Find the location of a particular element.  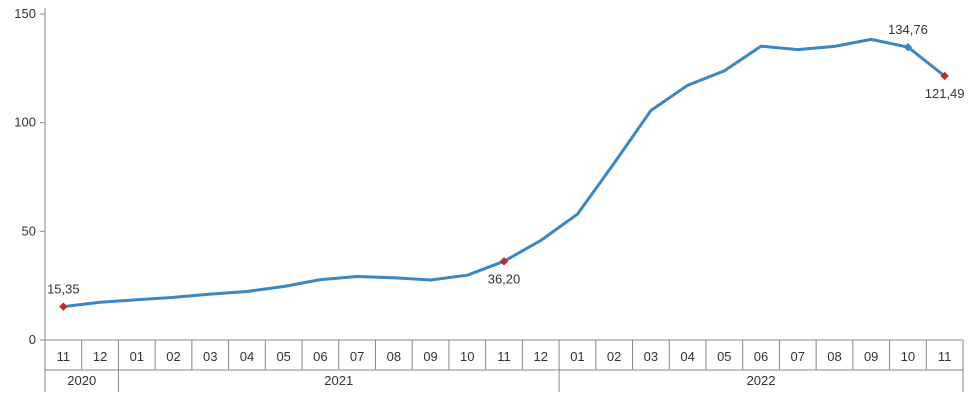

y-tick-label: 150 is located at coordinates (25, 13).